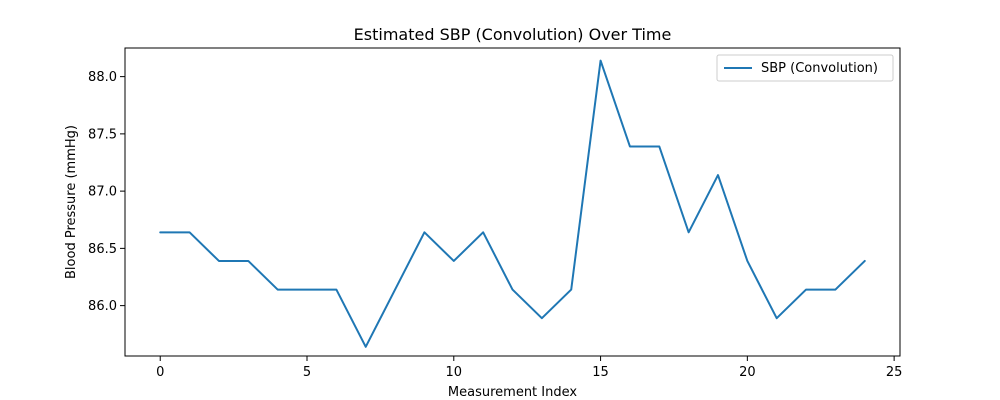  What do you see at coordinates (513, 34) in the screenshot?
I see `chart-title: Estimated SBP (Convolution) Over Time` at bounding box center [513, 34].